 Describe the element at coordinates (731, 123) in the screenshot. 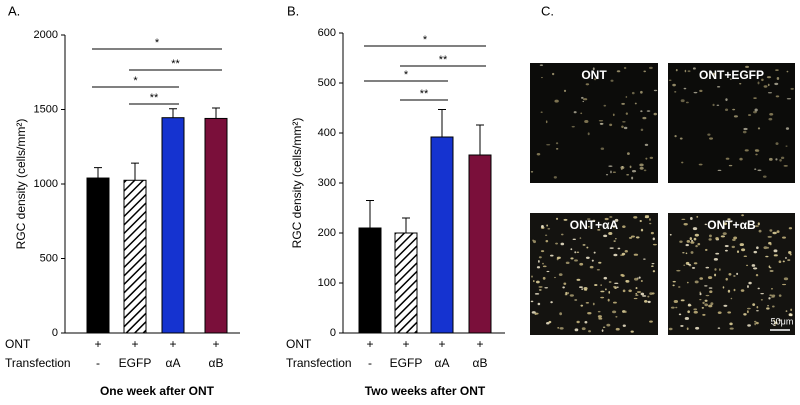

I see `micrograph` at that location.